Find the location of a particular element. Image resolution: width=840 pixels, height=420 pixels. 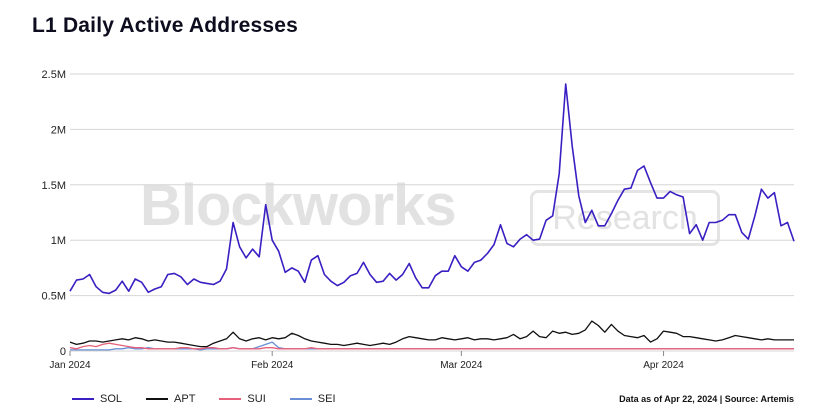

legend-label-sui: SUI is located at coordinates (256, 399).